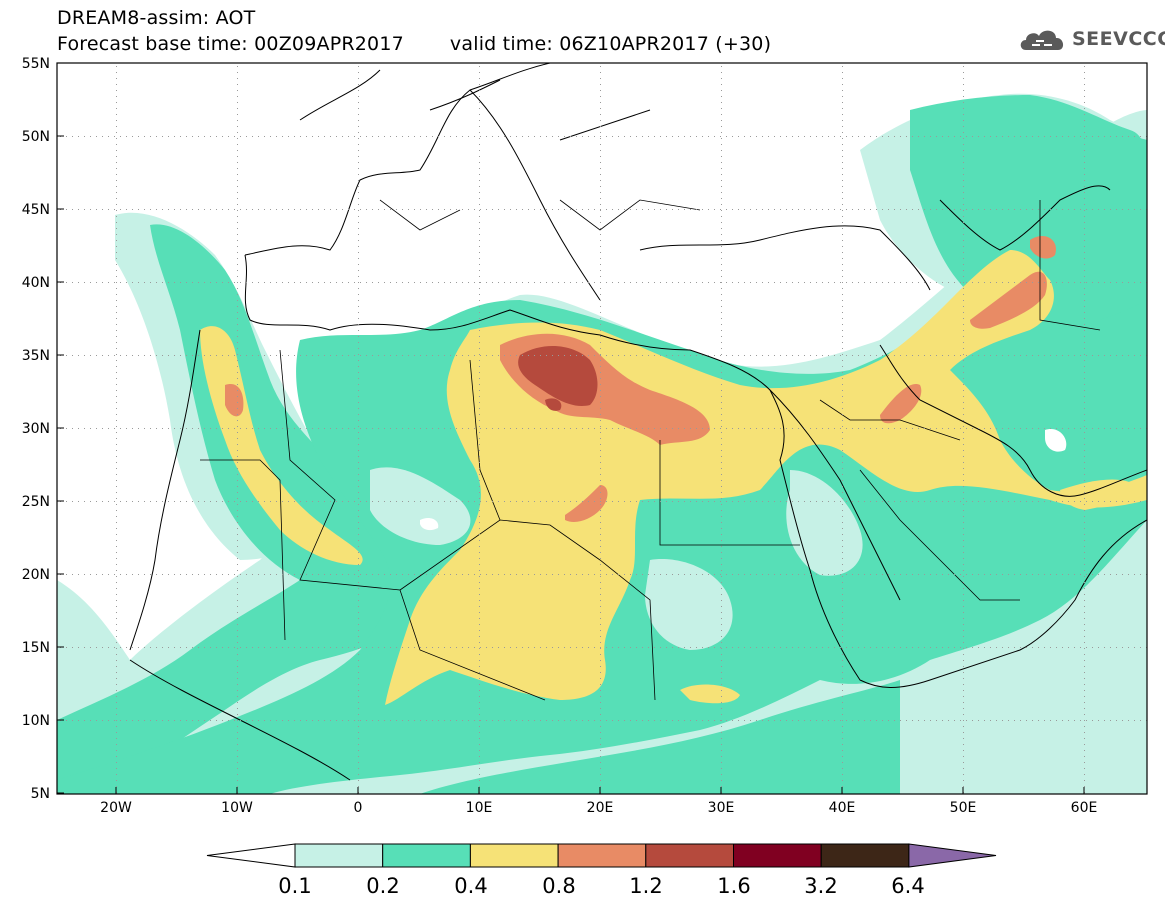 The image size is (1165, 905). What do you see at coordinates (820, 886) in the screenshot?
I see `colorbar-level-label: 3.2` at bounding box center [820, 886].